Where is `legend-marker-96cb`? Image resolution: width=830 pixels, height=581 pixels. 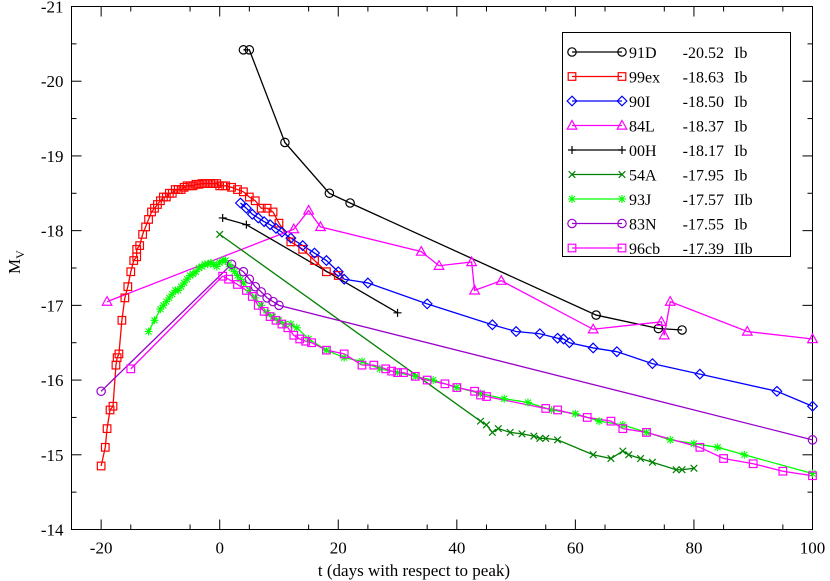
legend-marker-96cb is located at coordinates (622, 248).